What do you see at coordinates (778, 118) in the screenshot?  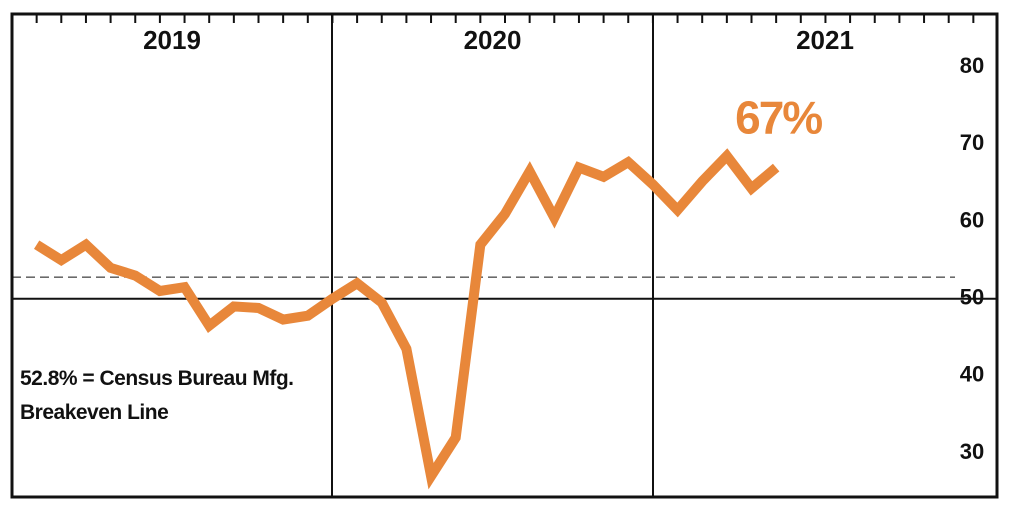 I see `value-label: 67%` at bounding box center [778, 118].